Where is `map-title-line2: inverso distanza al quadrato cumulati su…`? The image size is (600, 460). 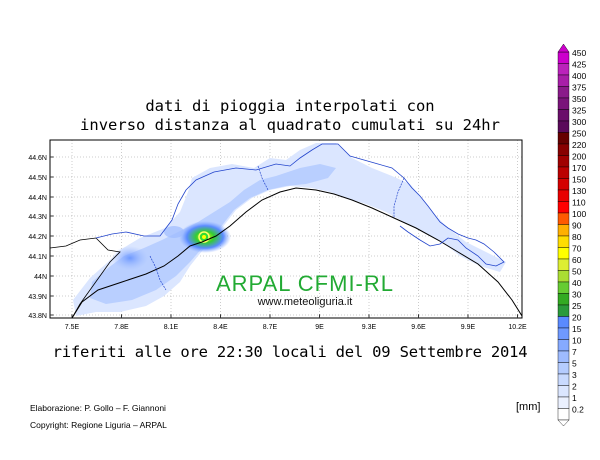
map-title-line2: inverso distanza al quadrato cumulati su… is located at coordinates (290, 125).